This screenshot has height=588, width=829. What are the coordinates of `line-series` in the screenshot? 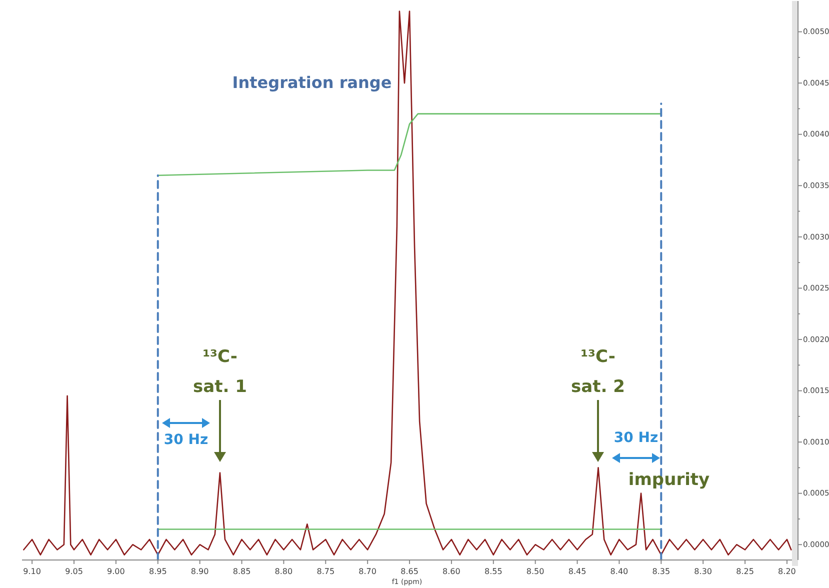 It's located at (409, 144).